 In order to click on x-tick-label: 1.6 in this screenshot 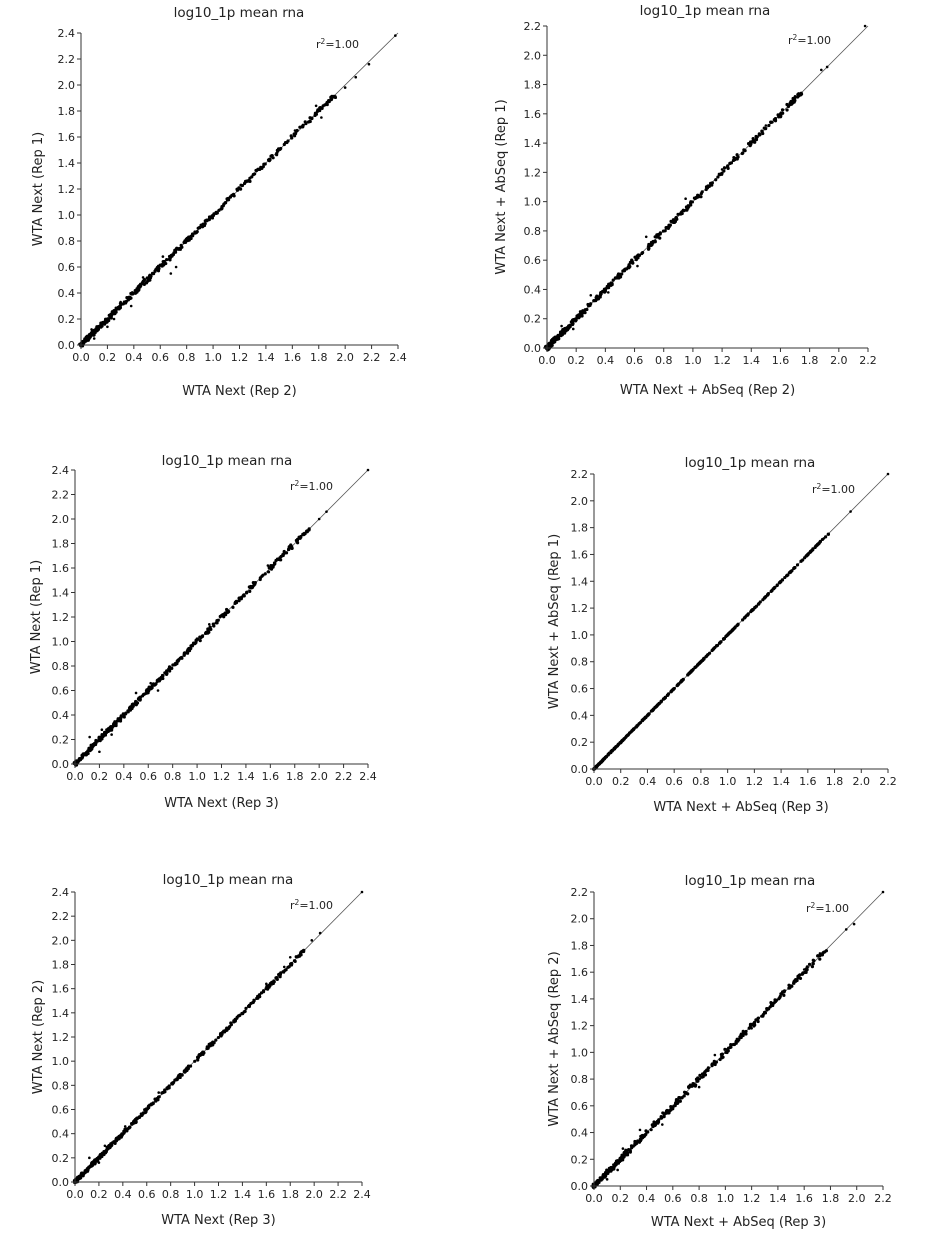, I will do `click(293, 357)`.